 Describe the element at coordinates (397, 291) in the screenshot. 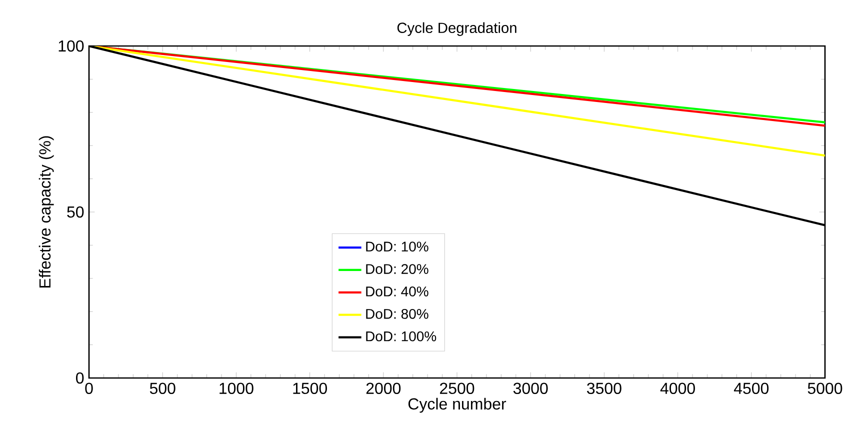

I see `legend-label: DoD: 40%` at that location.